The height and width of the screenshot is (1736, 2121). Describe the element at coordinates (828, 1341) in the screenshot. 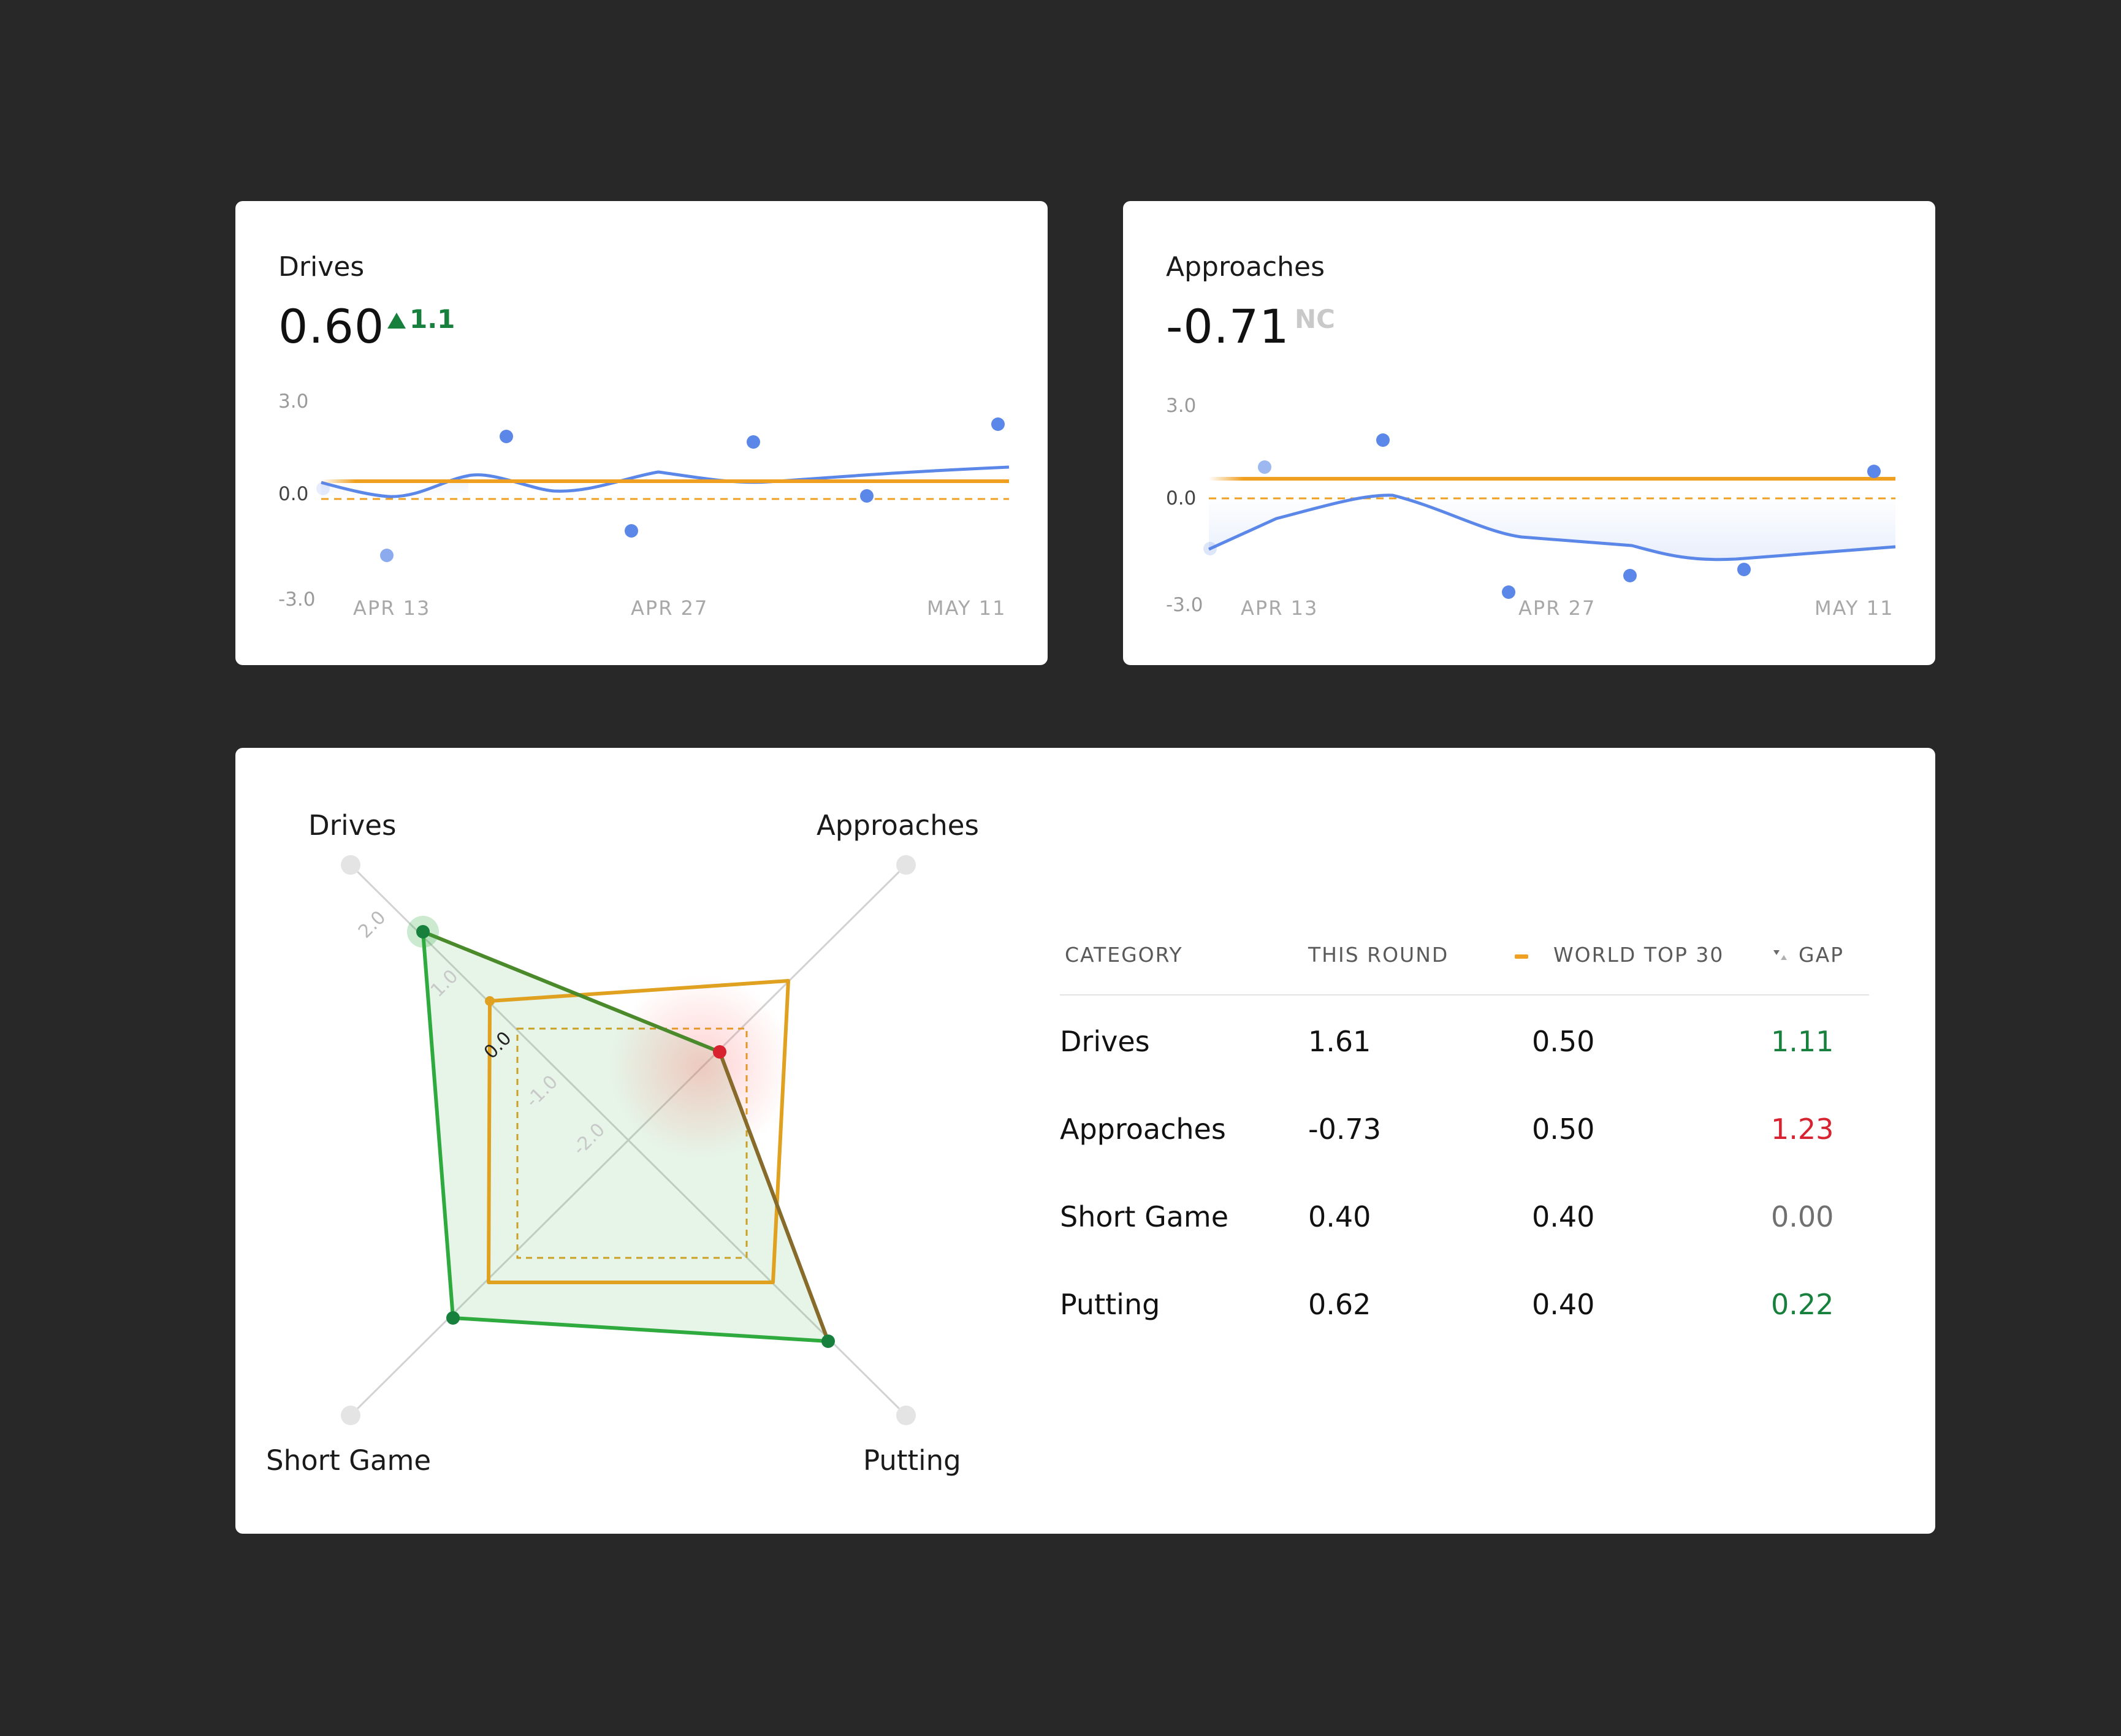

I see `putting-point` at that location.